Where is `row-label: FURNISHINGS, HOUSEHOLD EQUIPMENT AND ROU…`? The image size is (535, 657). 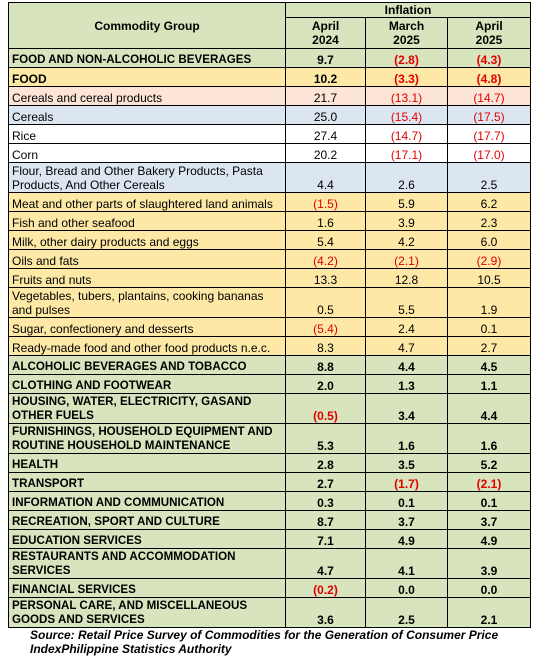 row-label: FURNISHINGS, HOUSEHOLD EQUIPMENT AND ROU… is located at coordinates (147, 438).